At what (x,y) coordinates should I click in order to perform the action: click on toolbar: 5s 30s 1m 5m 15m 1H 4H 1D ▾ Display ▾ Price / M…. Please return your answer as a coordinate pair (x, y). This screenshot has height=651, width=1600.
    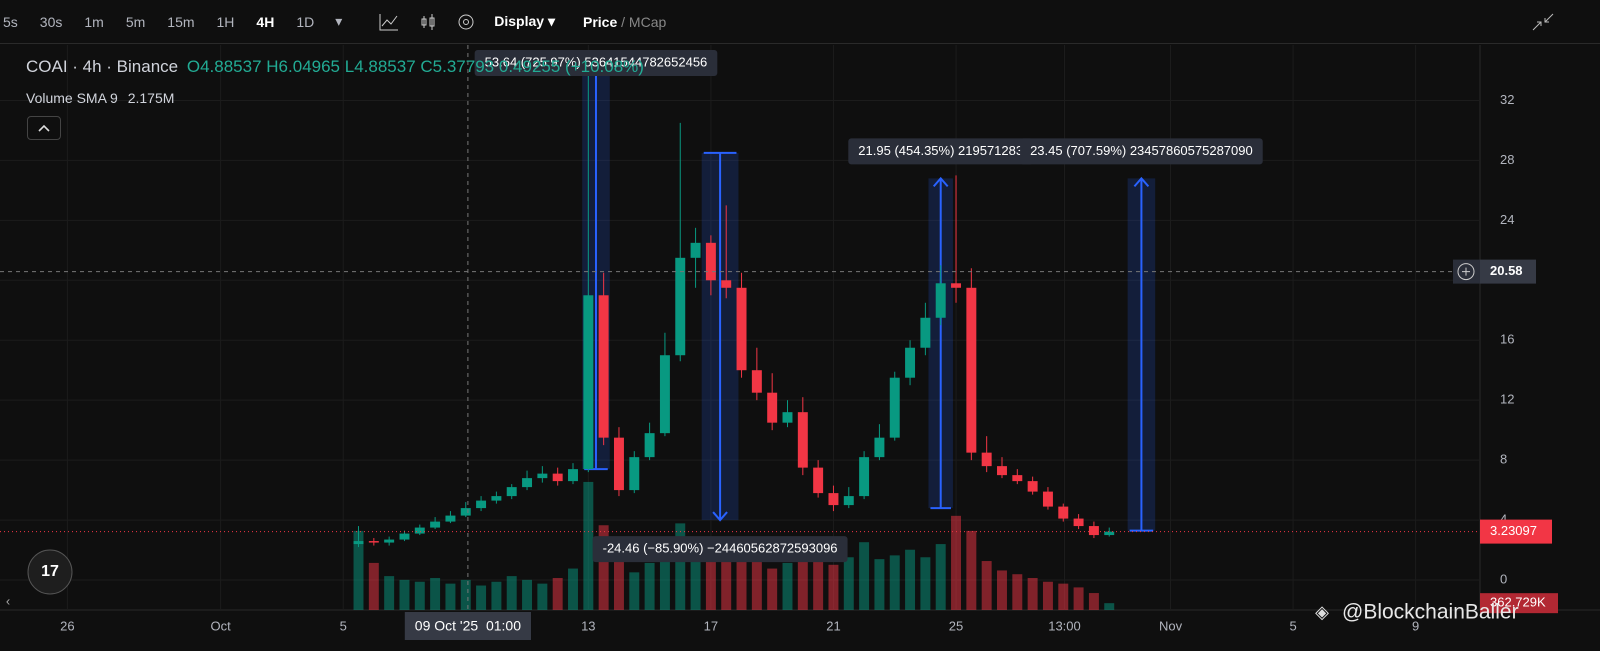
    Looking at the image, I should click on (800, 22).